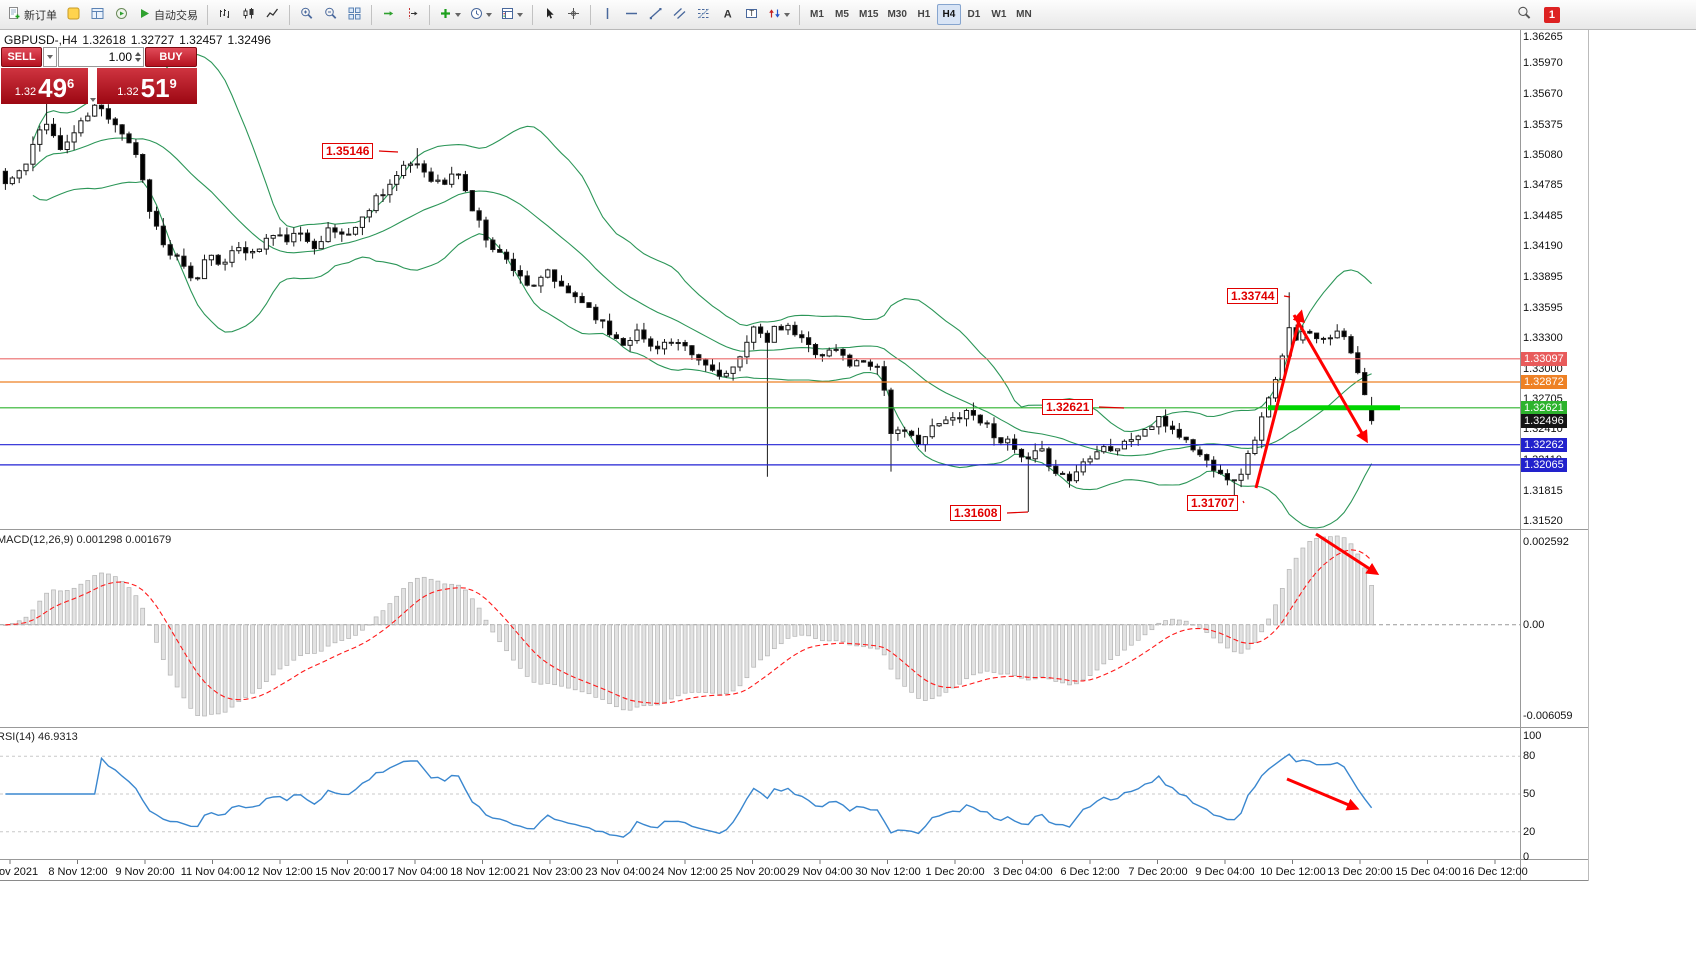 The image size is (1696, 953). Describe the element at coordinates (896, 14) in the screenshot. I see `timeframe-m30-button: M30` at that location.